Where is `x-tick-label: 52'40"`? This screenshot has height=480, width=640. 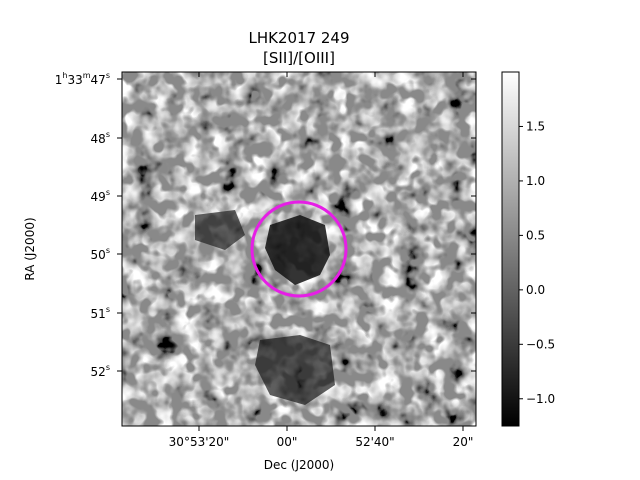
x-tick-label: 52'40" is located at coordinates (375, 260).